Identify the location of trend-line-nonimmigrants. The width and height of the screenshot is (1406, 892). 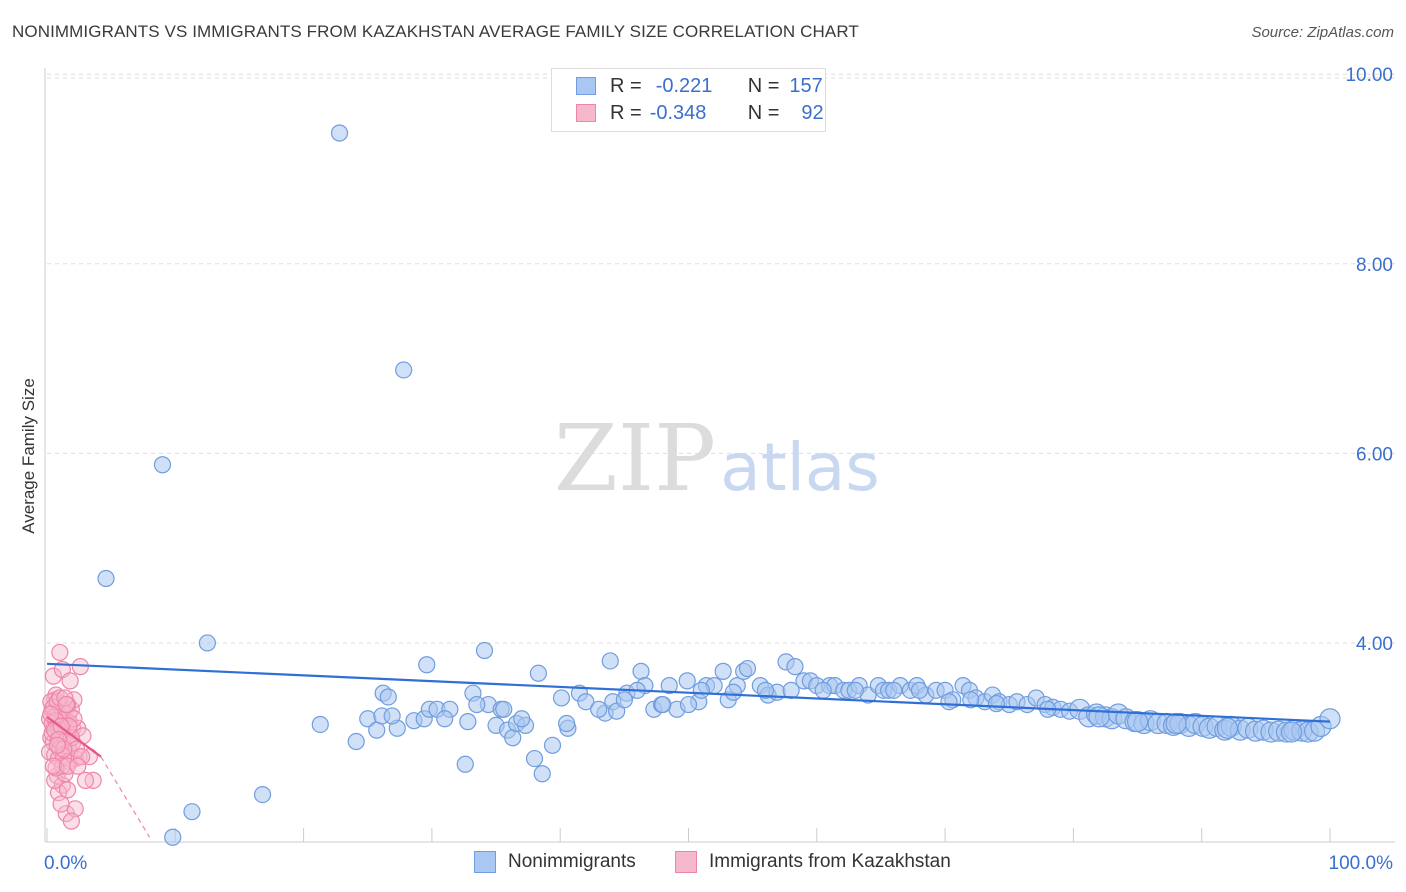
(688, 692).